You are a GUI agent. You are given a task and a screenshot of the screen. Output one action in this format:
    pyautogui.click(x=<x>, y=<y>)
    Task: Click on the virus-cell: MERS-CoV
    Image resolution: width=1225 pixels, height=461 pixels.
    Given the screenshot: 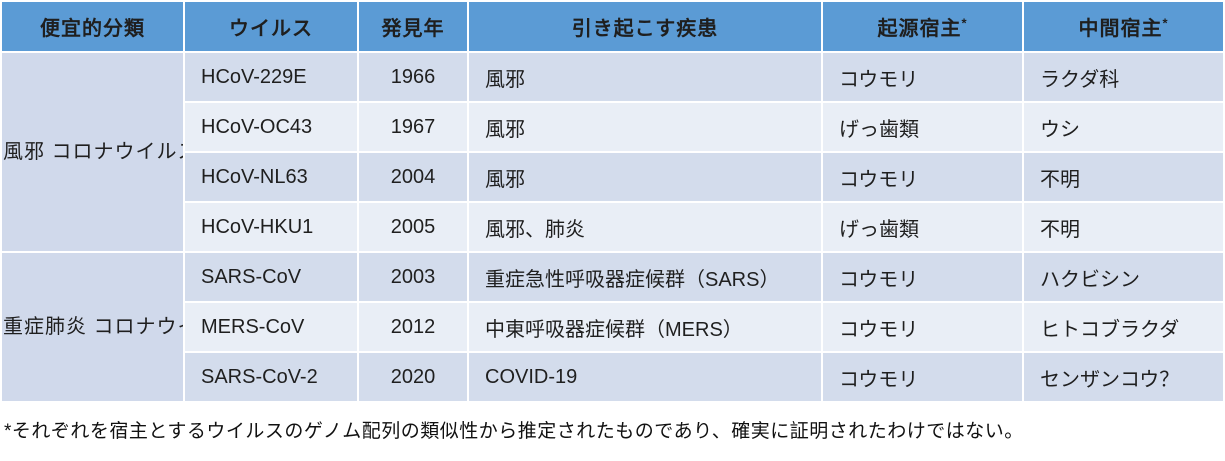 What is the action you would take?
    pyautogui.click(x=271, y=327)
    